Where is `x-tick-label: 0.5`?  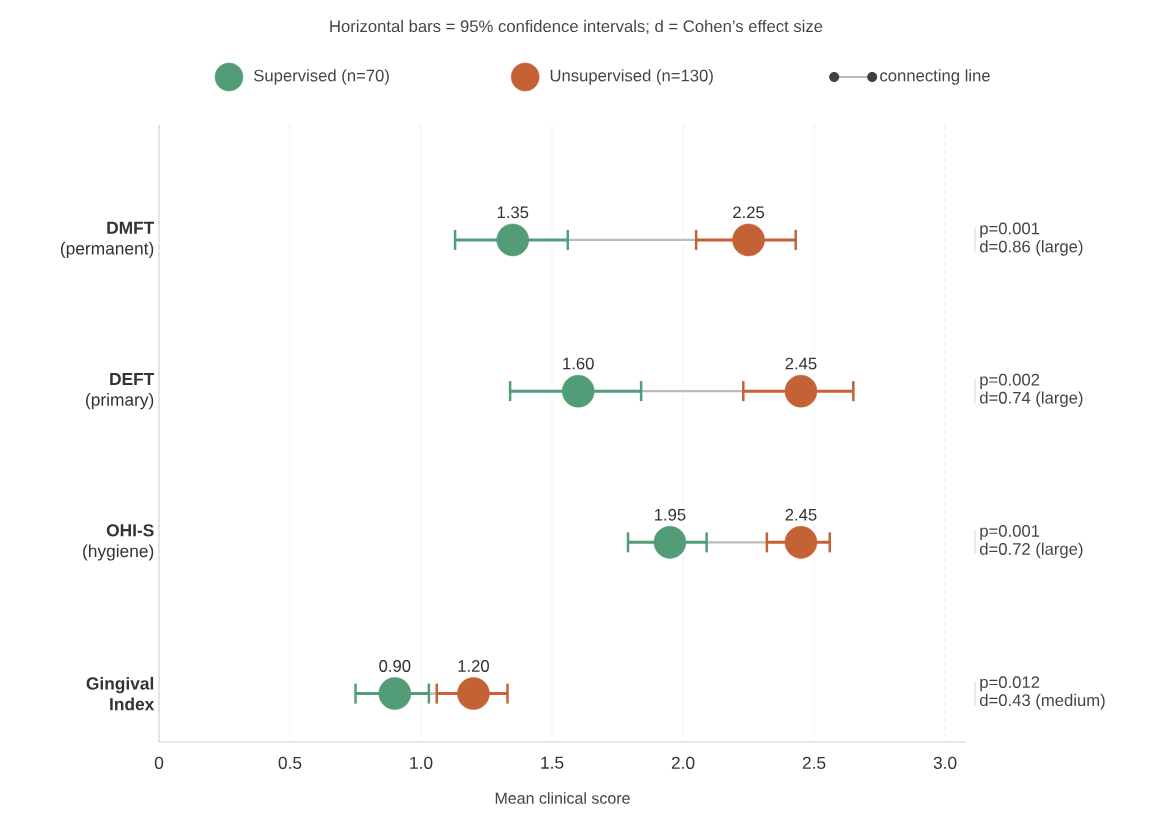 x-tick-label: 0.5 is located at coordinates (290, 762).